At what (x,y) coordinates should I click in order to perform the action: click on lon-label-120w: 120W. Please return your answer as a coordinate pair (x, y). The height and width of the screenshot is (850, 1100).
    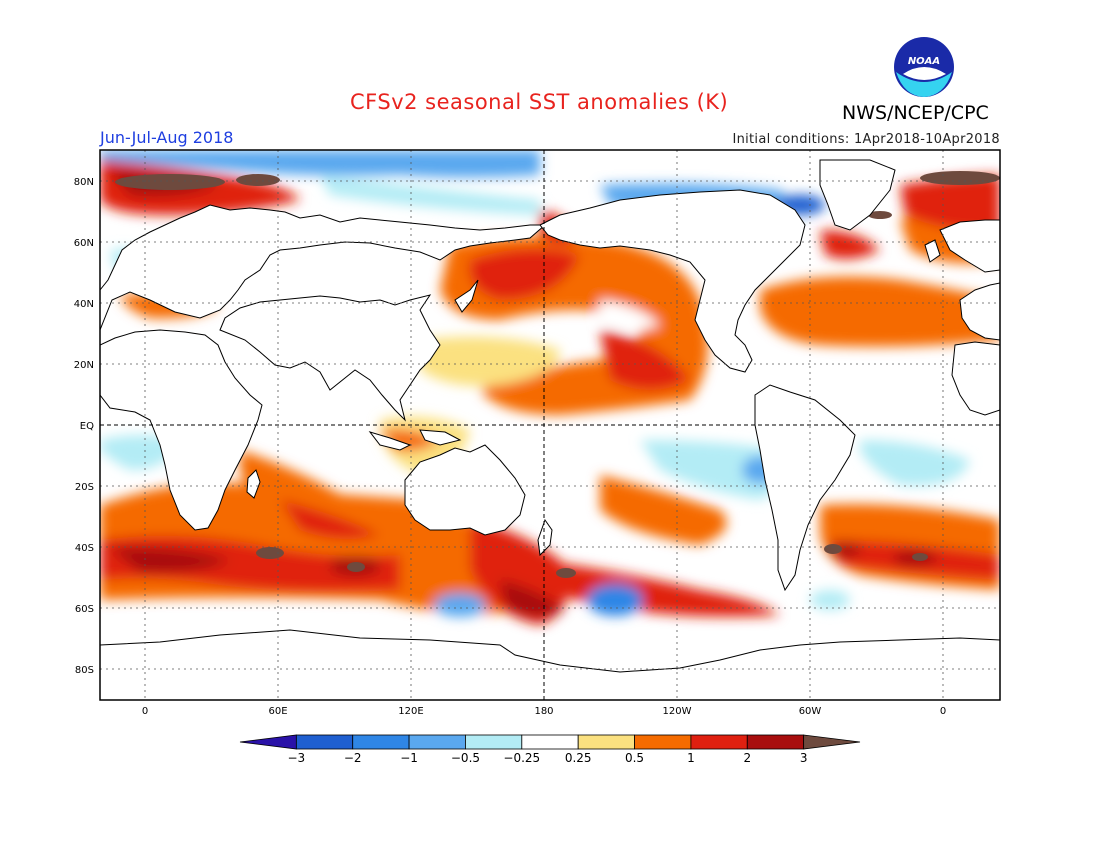
    Looking at the image, I should click on (677, 711).